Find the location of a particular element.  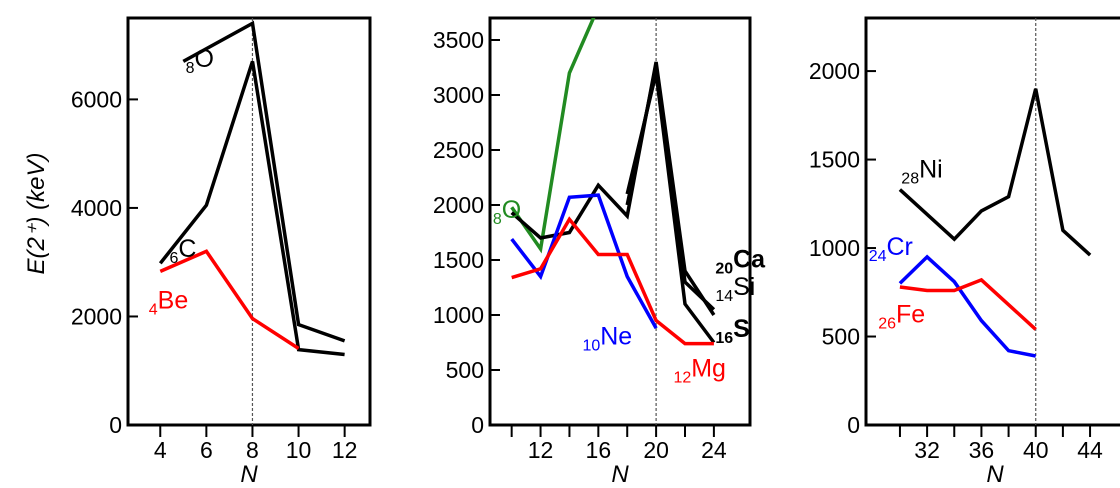

series-label-element: S is located at coordinates (741, 329).